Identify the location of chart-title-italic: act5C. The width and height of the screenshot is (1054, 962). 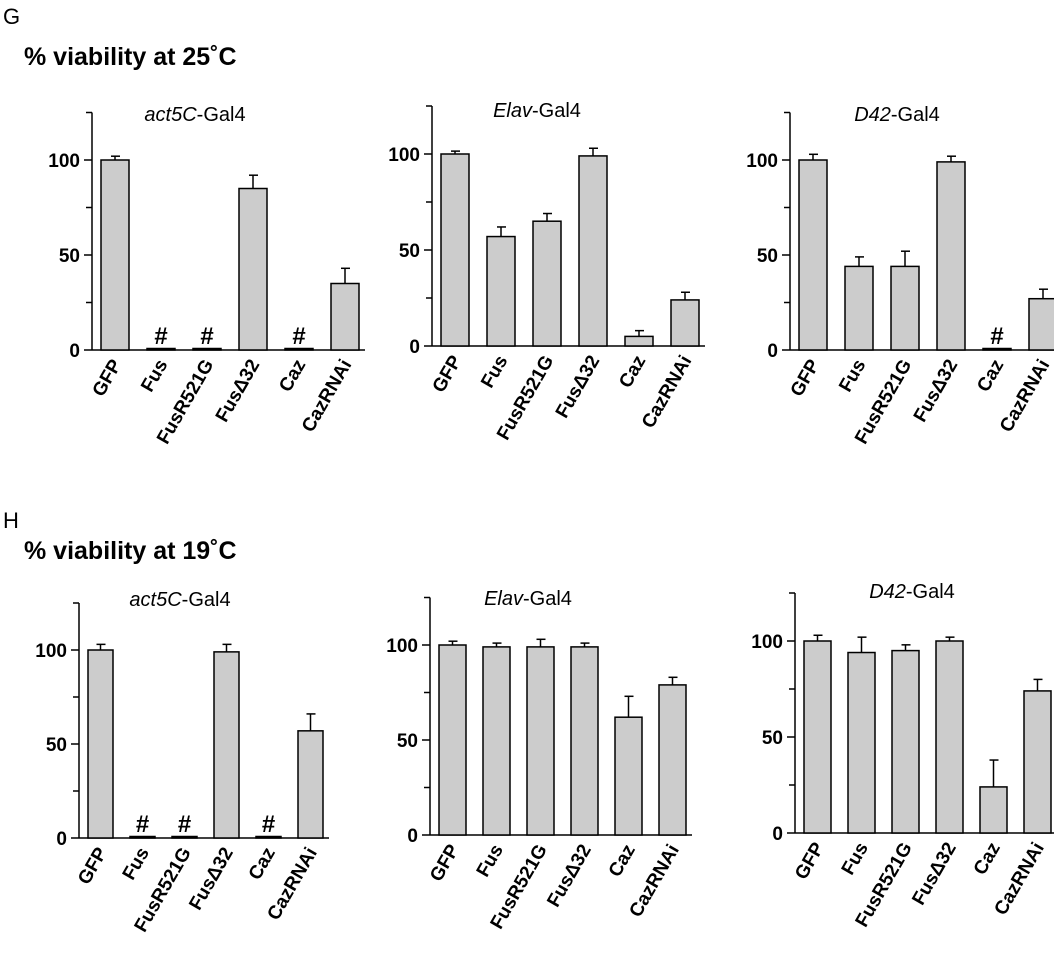
(170, 115).